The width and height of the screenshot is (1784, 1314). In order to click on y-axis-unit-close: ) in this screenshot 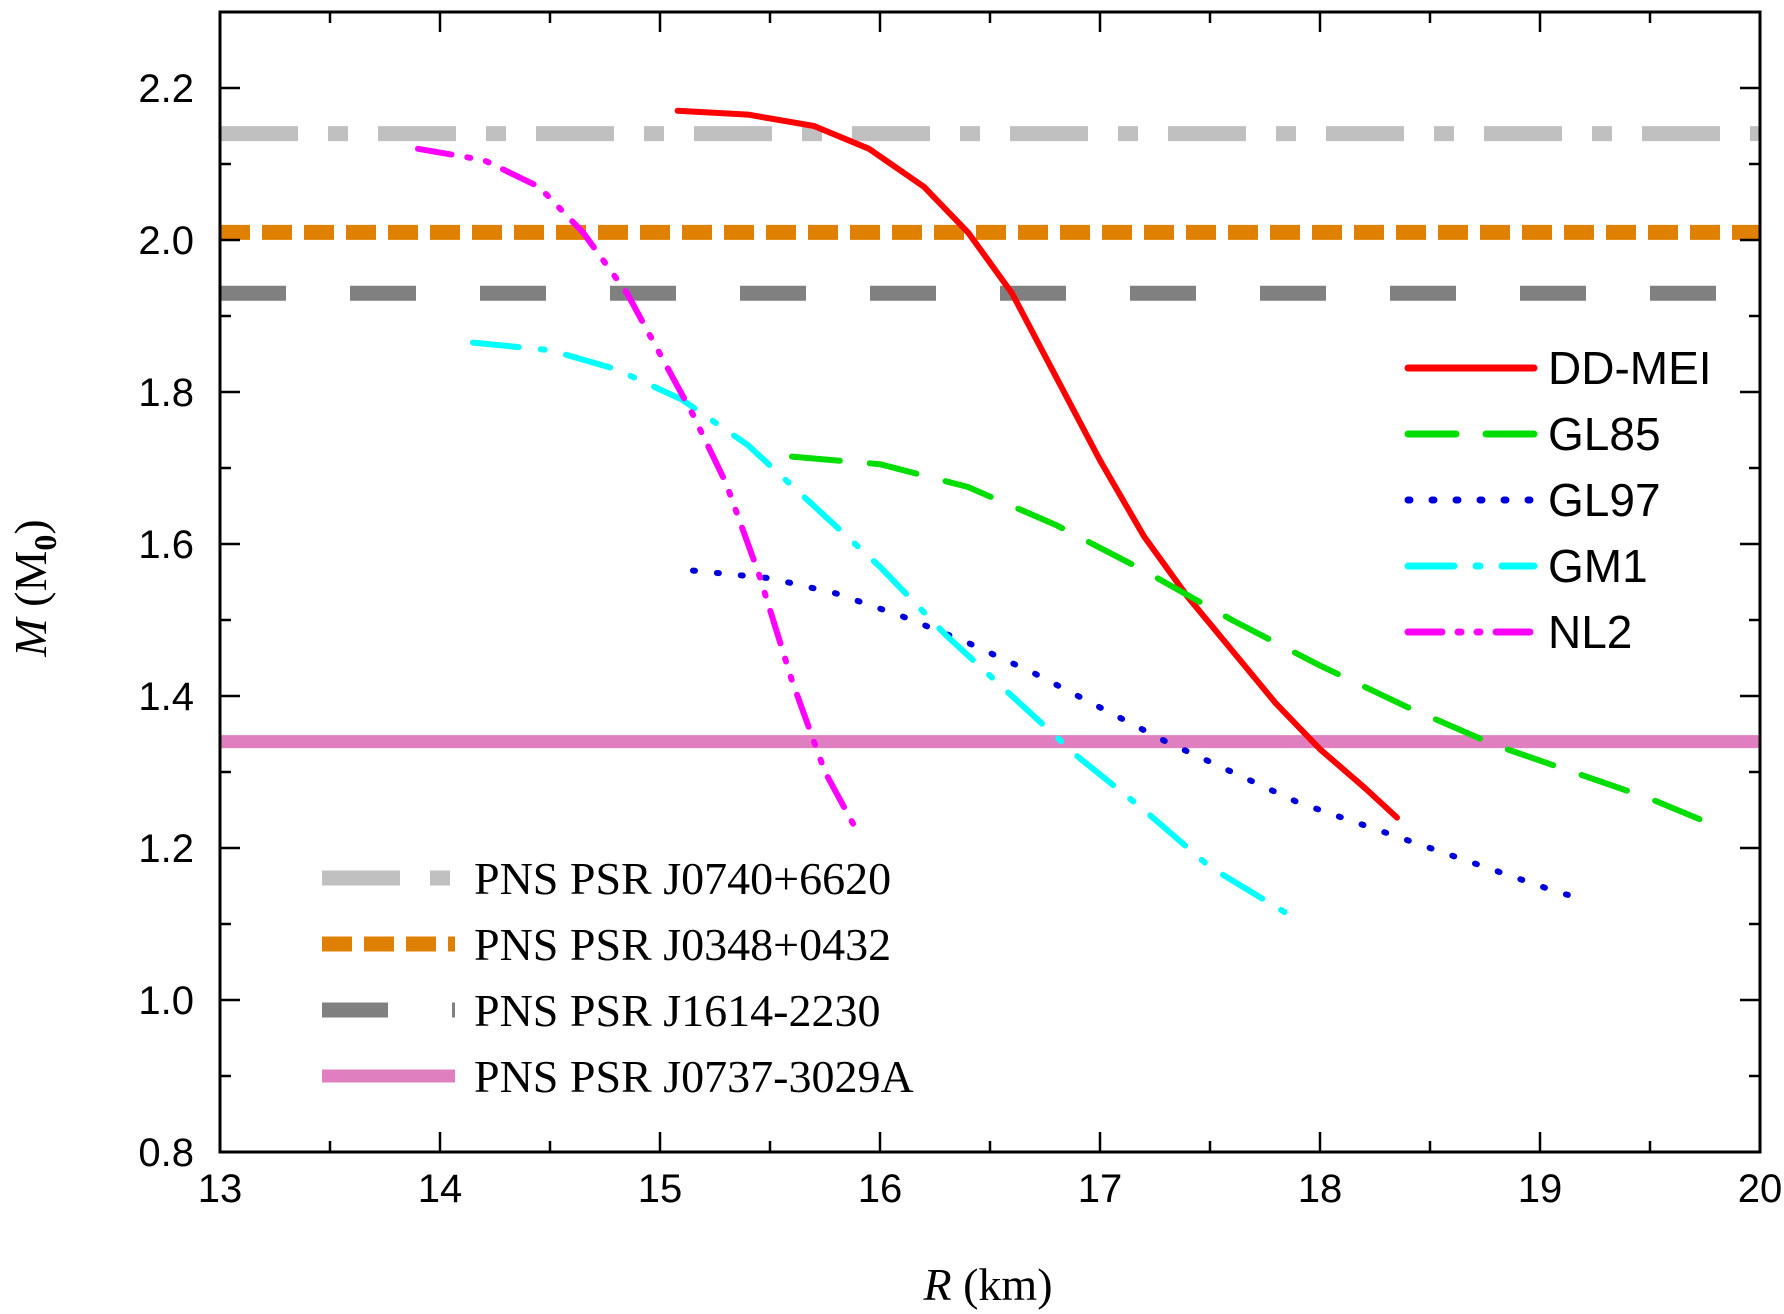, I will do `click(30, 526)`.